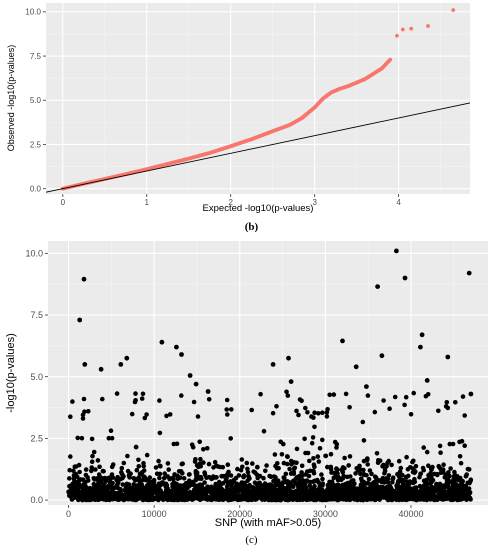 This screenshot has height=550, width=503. What do you see at coordinates (258, 147) in the screenshot?
I see `qq-reference-line` at bounding box center [258, 147].